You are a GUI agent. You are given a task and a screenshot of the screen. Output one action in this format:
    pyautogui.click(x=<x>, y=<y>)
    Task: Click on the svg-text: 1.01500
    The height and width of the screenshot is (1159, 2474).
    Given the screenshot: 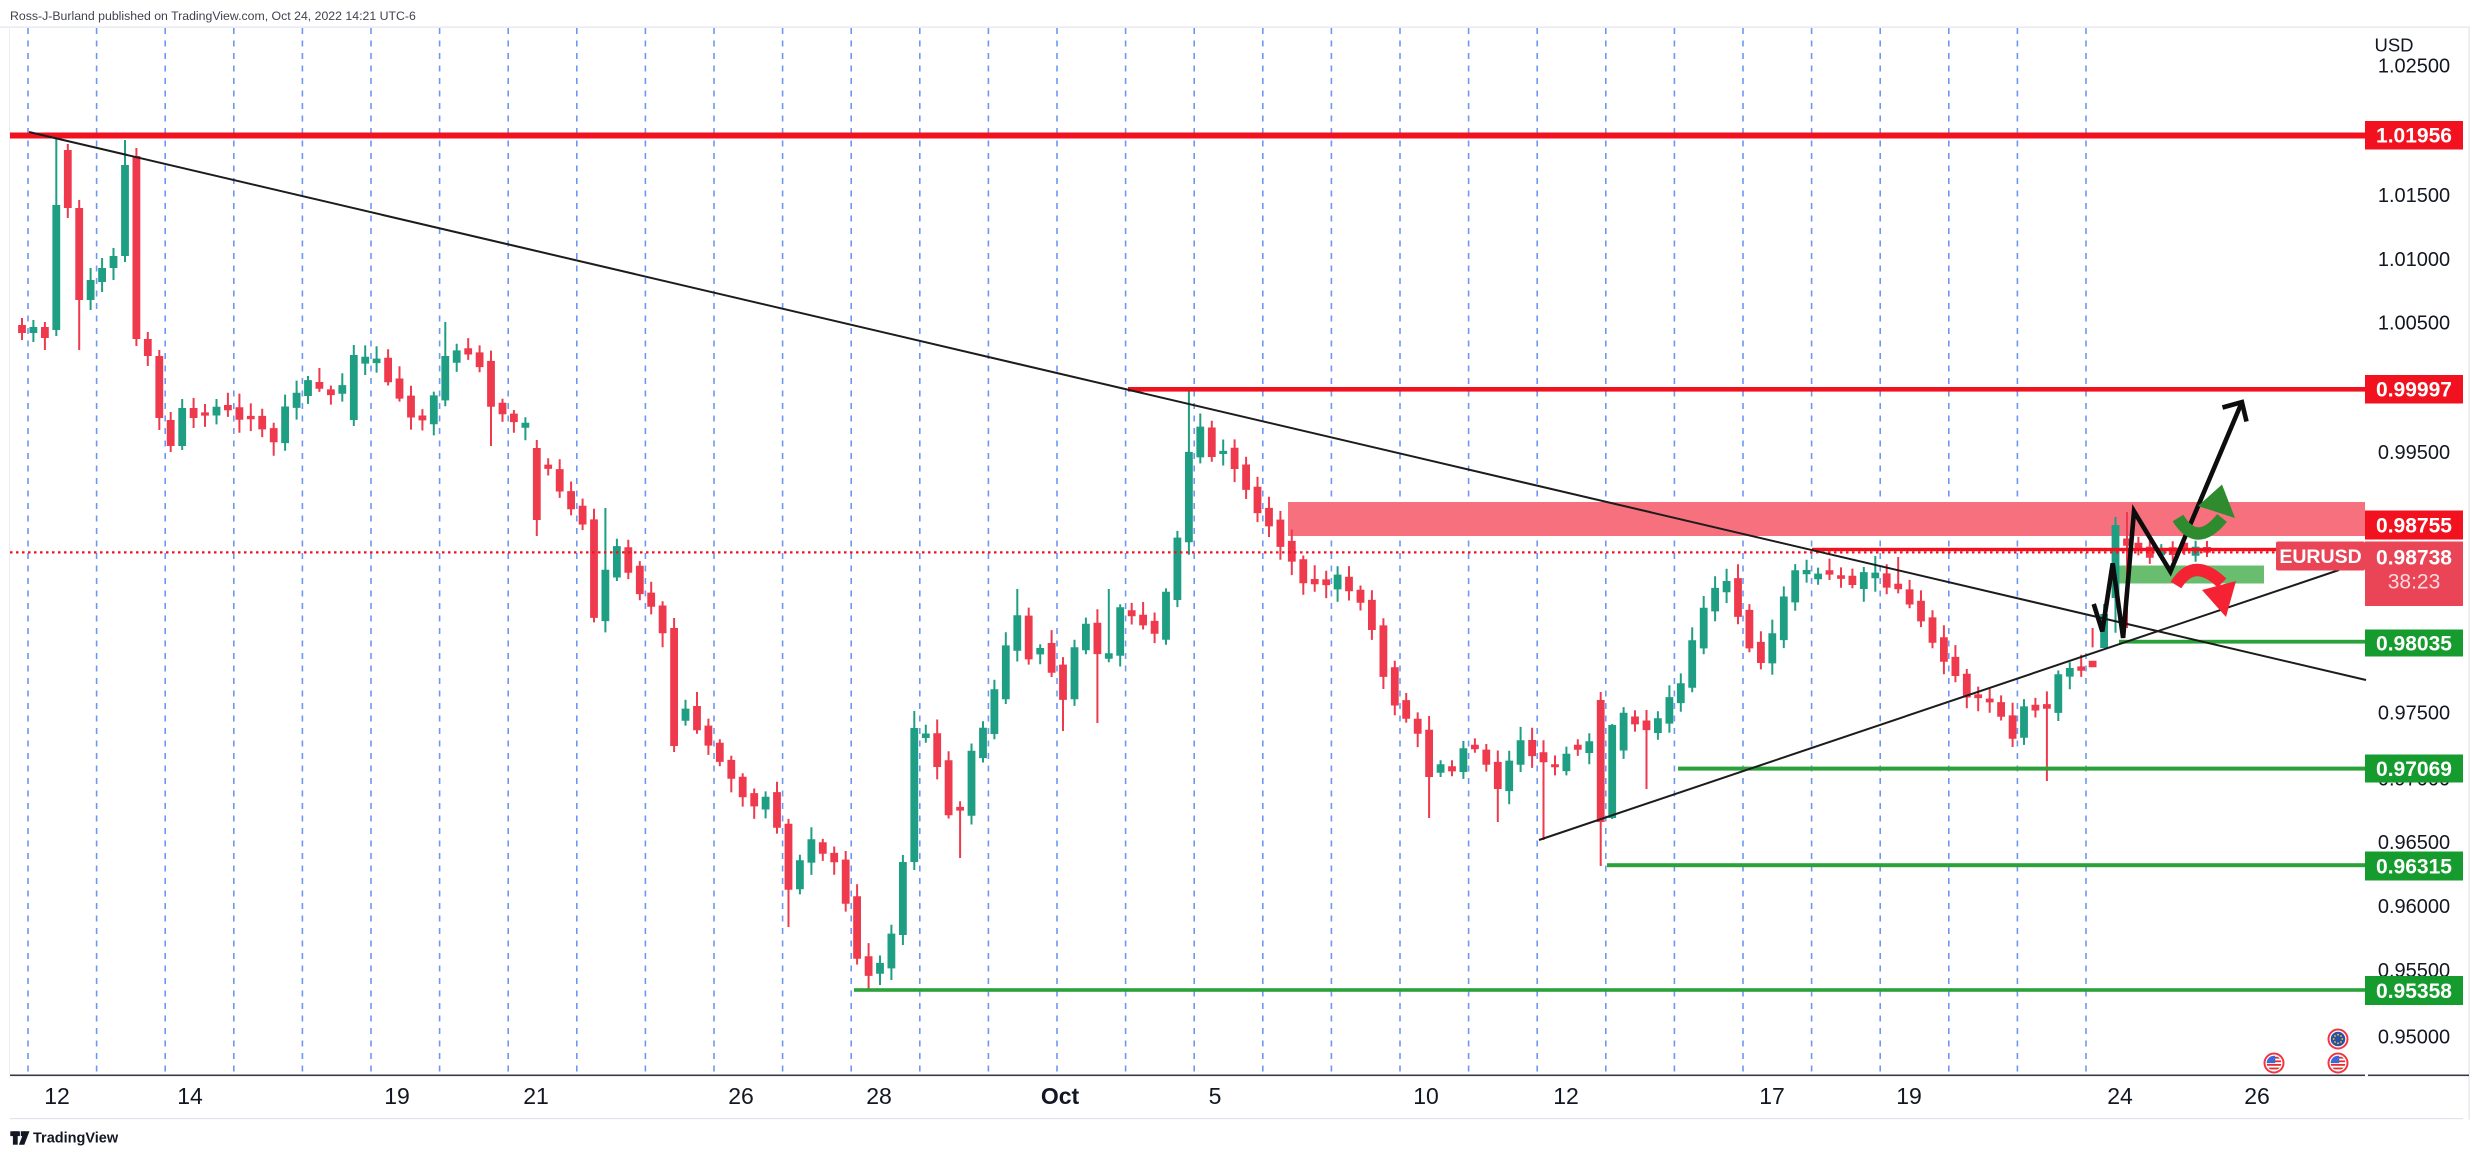 What is the action you would take?
    pyautogui.click(x=2414, y=196)
    